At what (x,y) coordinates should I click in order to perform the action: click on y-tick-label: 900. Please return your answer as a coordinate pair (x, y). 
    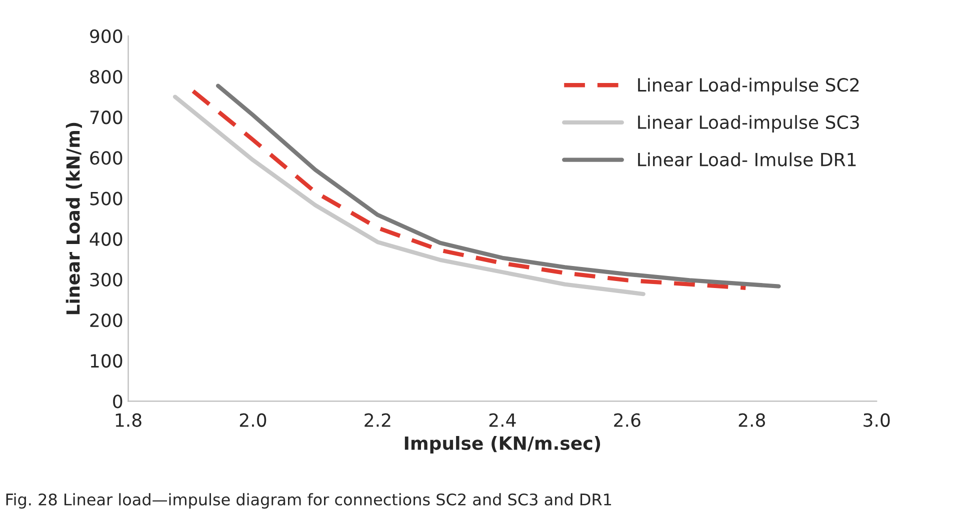
    Looking at the image, I should click on (106, 36).